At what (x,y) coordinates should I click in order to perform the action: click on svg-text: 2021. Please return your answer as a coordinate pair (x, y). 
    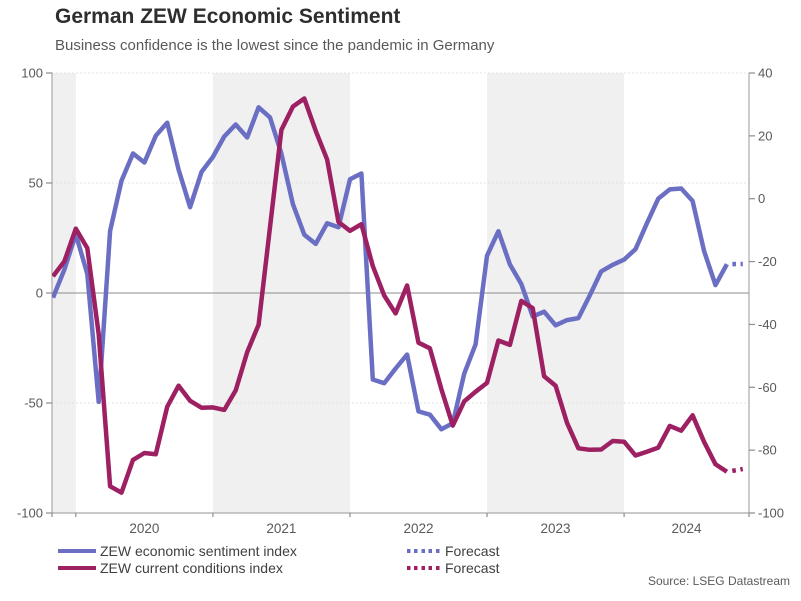
    Looking at the image, I should click on (281, 528).